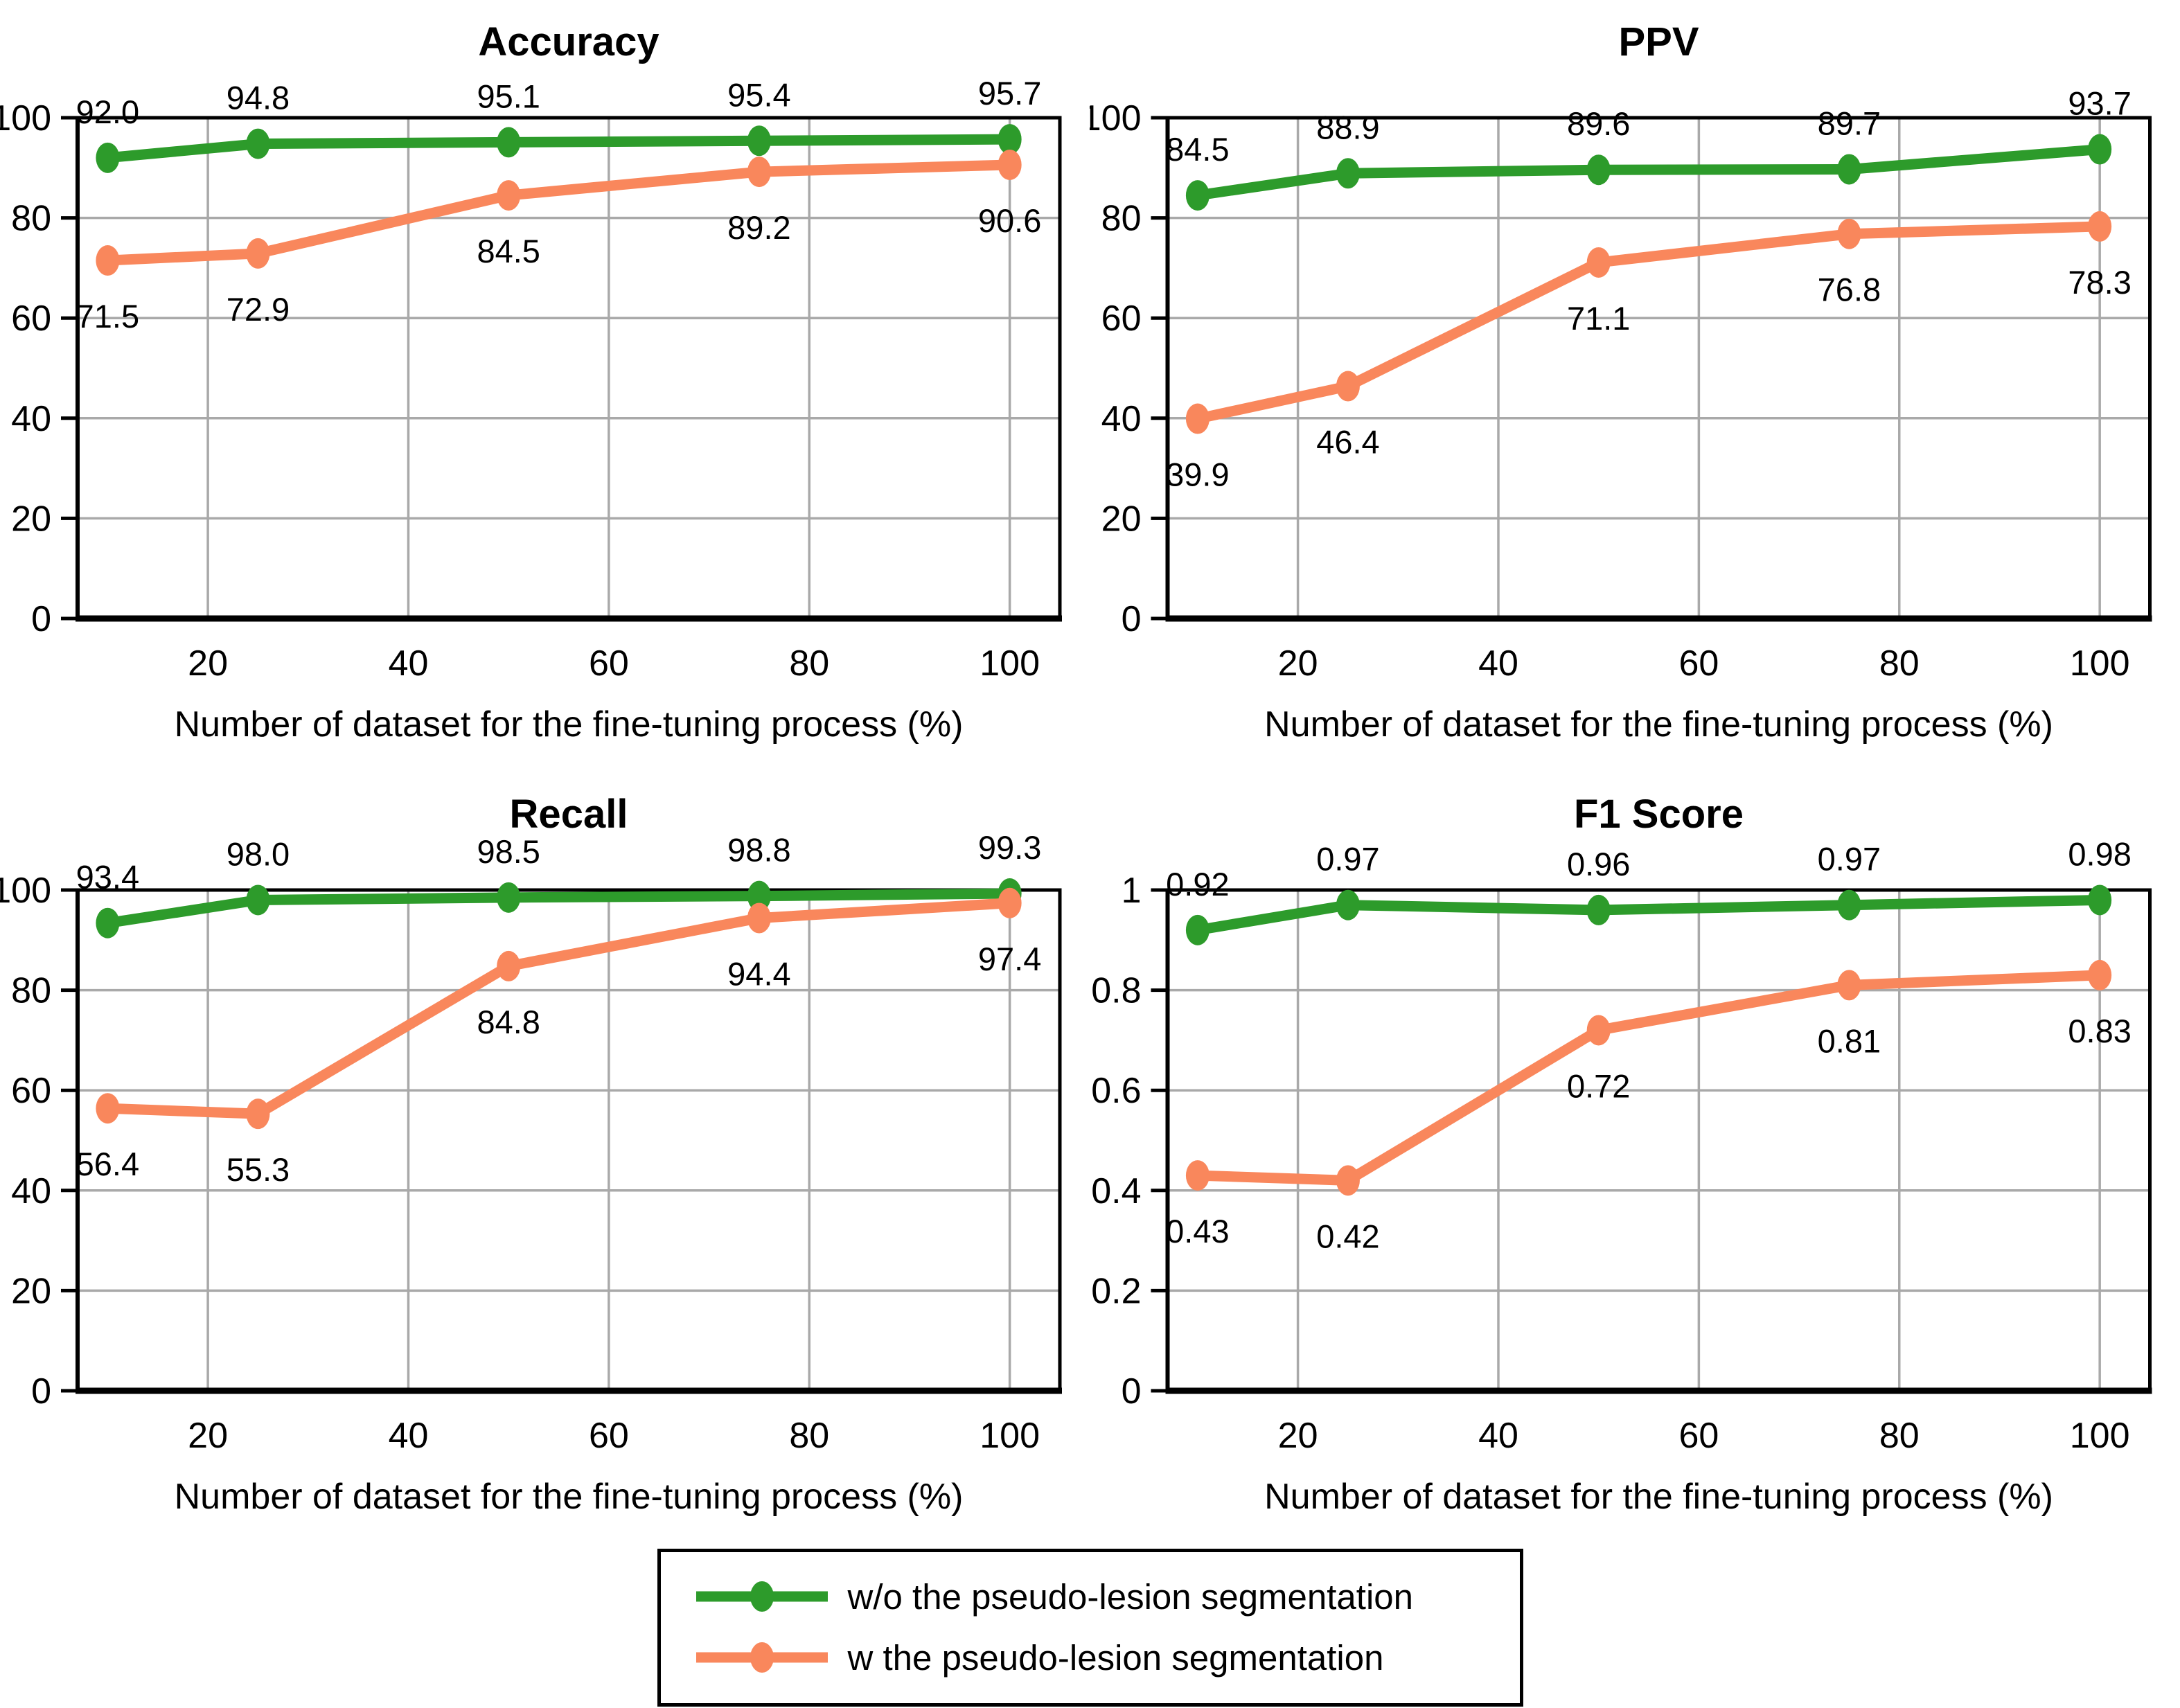  Describe the element at coordinates (758, 94) in the screenshot. I see `data-label: 95.4` at that location.